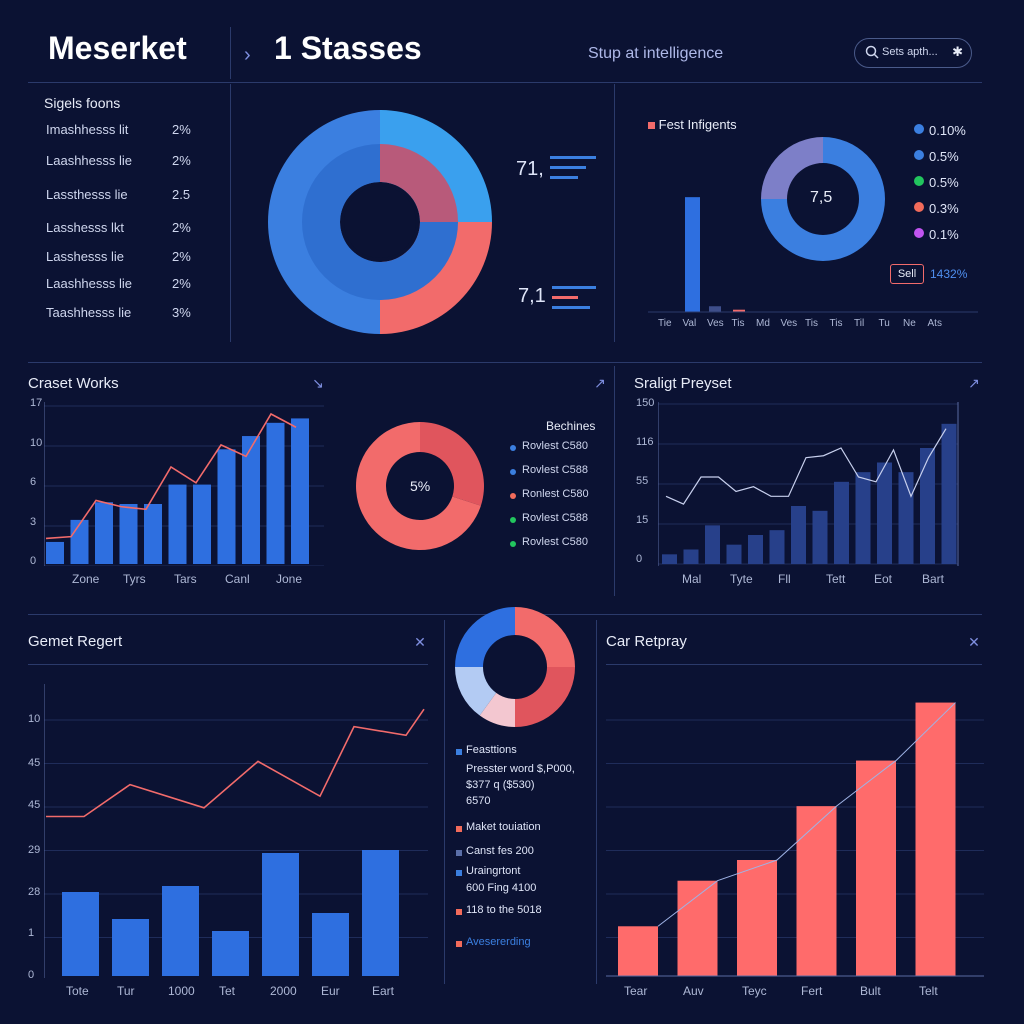 This screenshot has width=1024, height=1024. I want to click on y-tick: 116, so click(645, 442).